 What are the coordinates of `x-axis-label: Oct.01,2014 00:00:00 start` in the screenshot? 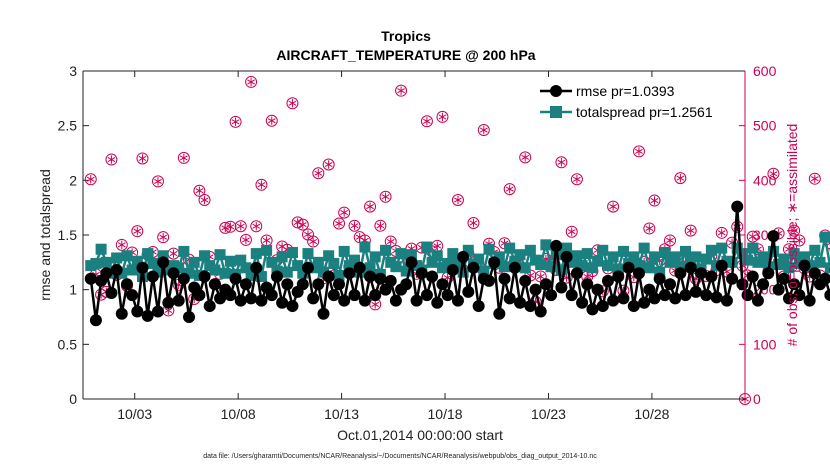 It's located at (420, 435).